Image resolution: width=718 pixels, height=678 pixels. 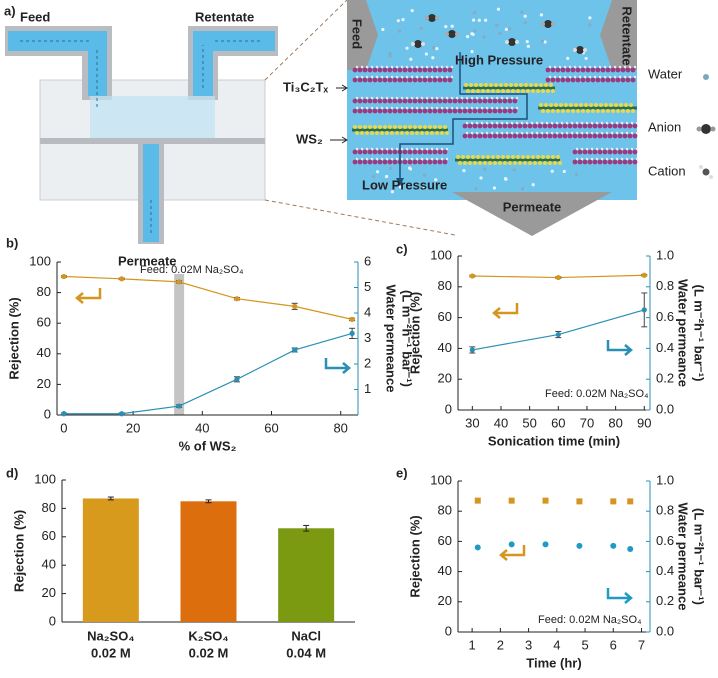 What do you see at coordinates (88, 296) in the screenshot?
I see `axis-arrow` at bounding box center [88, 296].